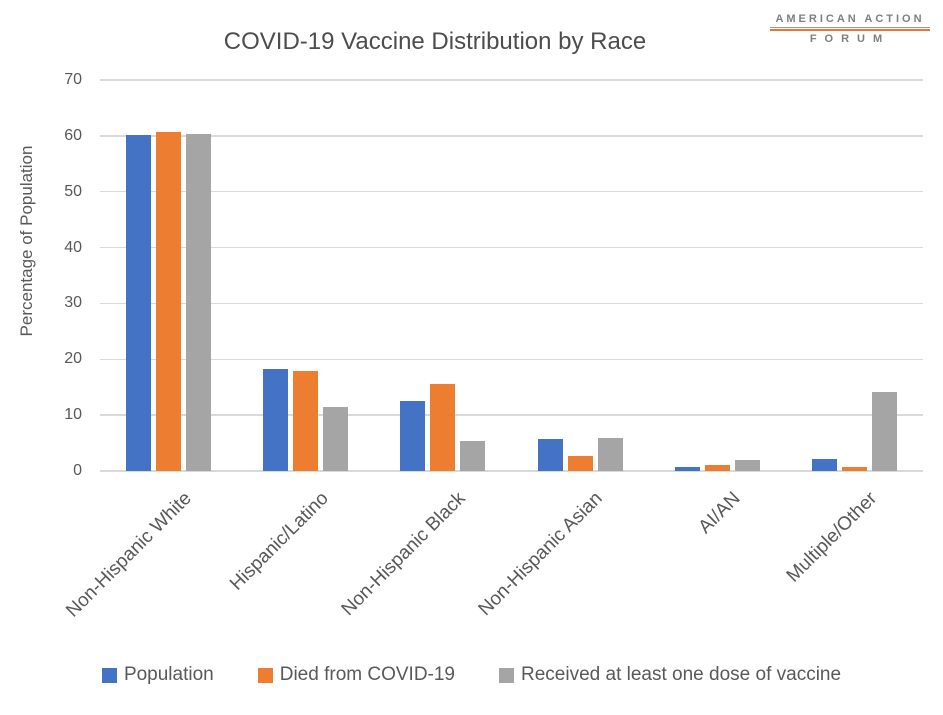  I want to click on logo-orange-rule, so click(850, 30).